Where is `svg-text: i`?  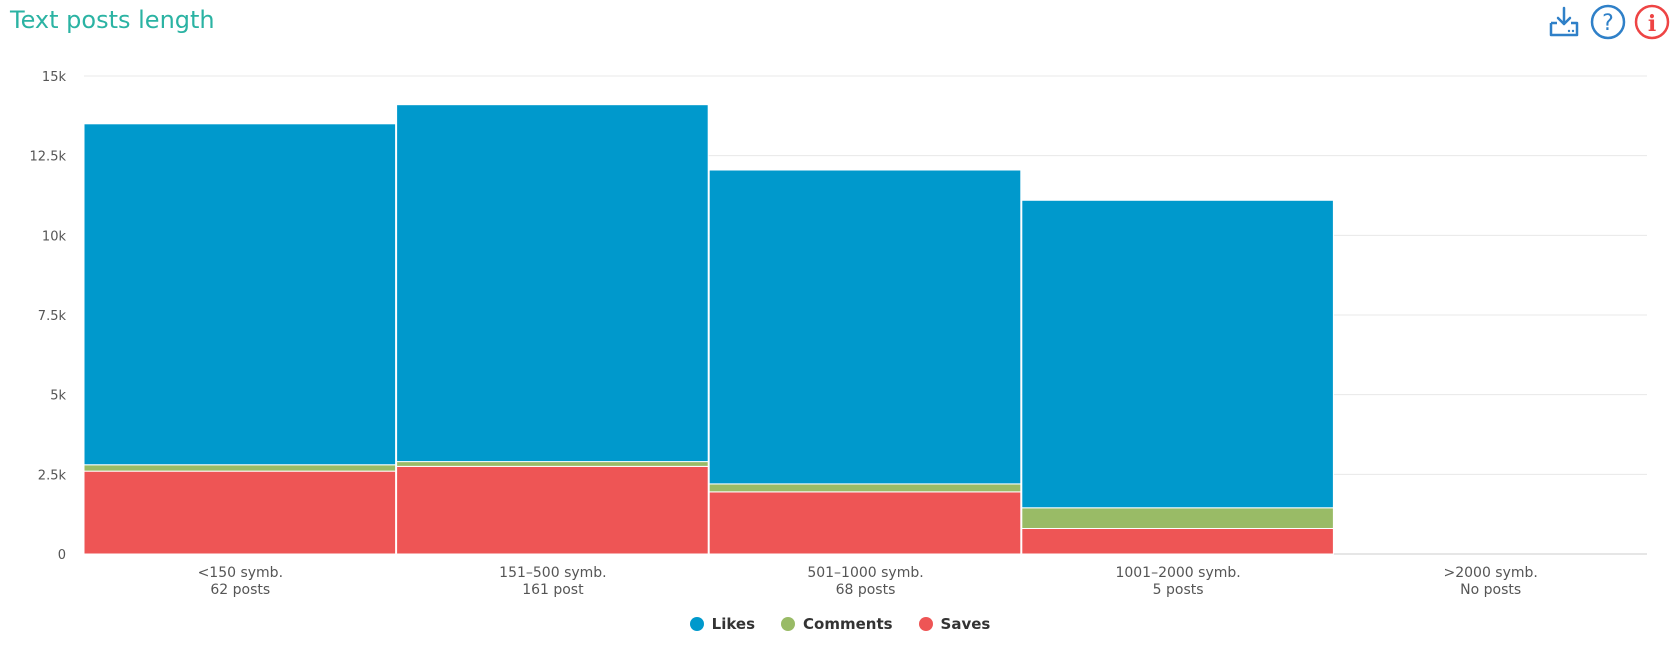 svg-text: i is located at coordinates (1652, 24).